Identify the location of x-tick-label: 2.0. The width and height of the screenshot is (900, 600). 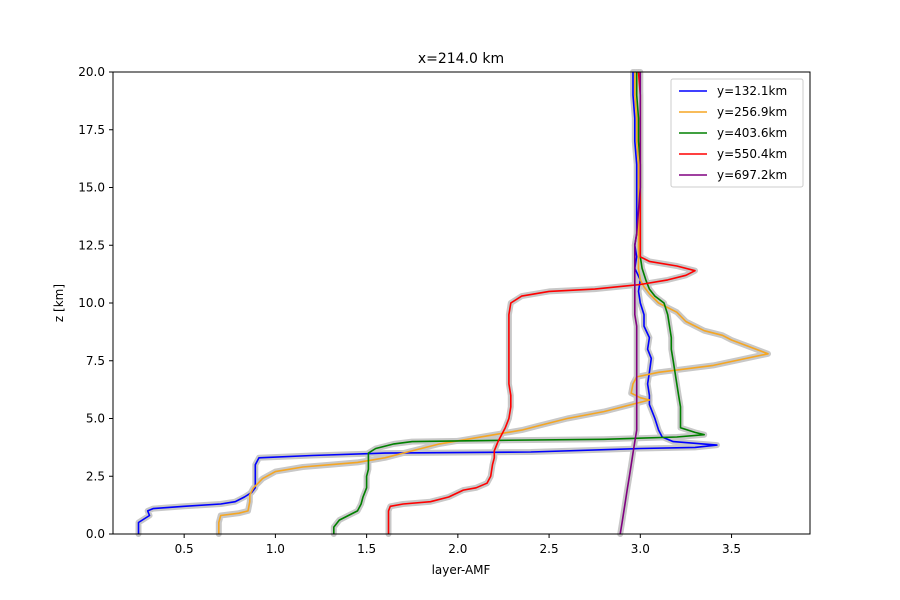
(457, 549).